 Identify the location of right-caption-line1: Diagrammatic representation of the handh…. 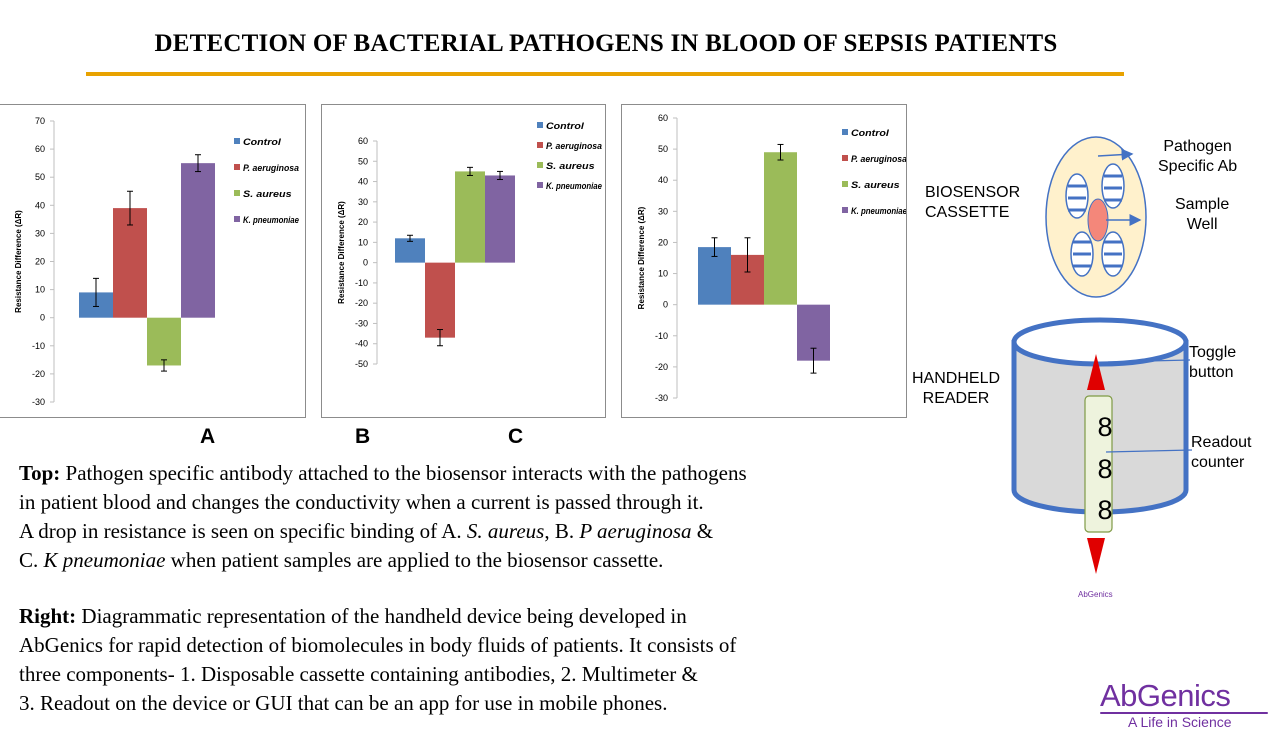
(381, 616).